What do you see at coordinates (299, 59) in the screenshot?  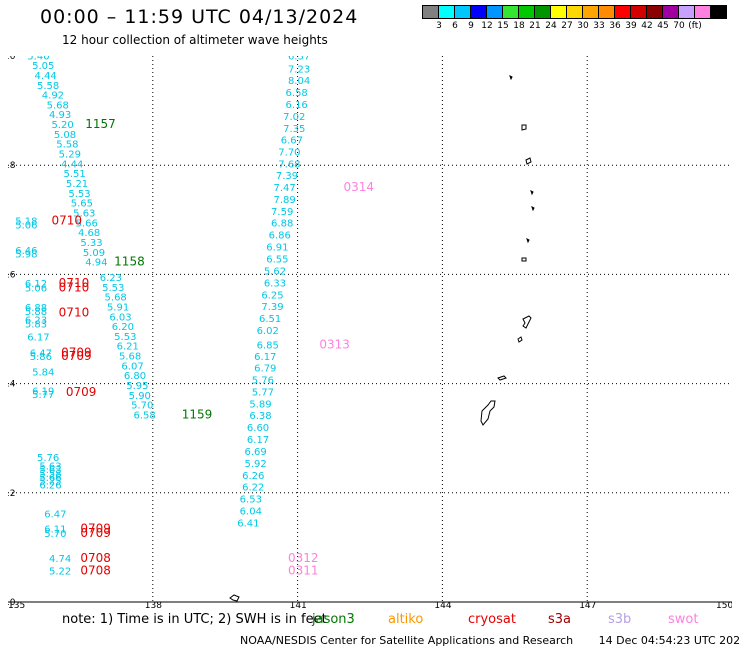 I see `wave-height-label: 6.37` at bounding box center [299, 59].